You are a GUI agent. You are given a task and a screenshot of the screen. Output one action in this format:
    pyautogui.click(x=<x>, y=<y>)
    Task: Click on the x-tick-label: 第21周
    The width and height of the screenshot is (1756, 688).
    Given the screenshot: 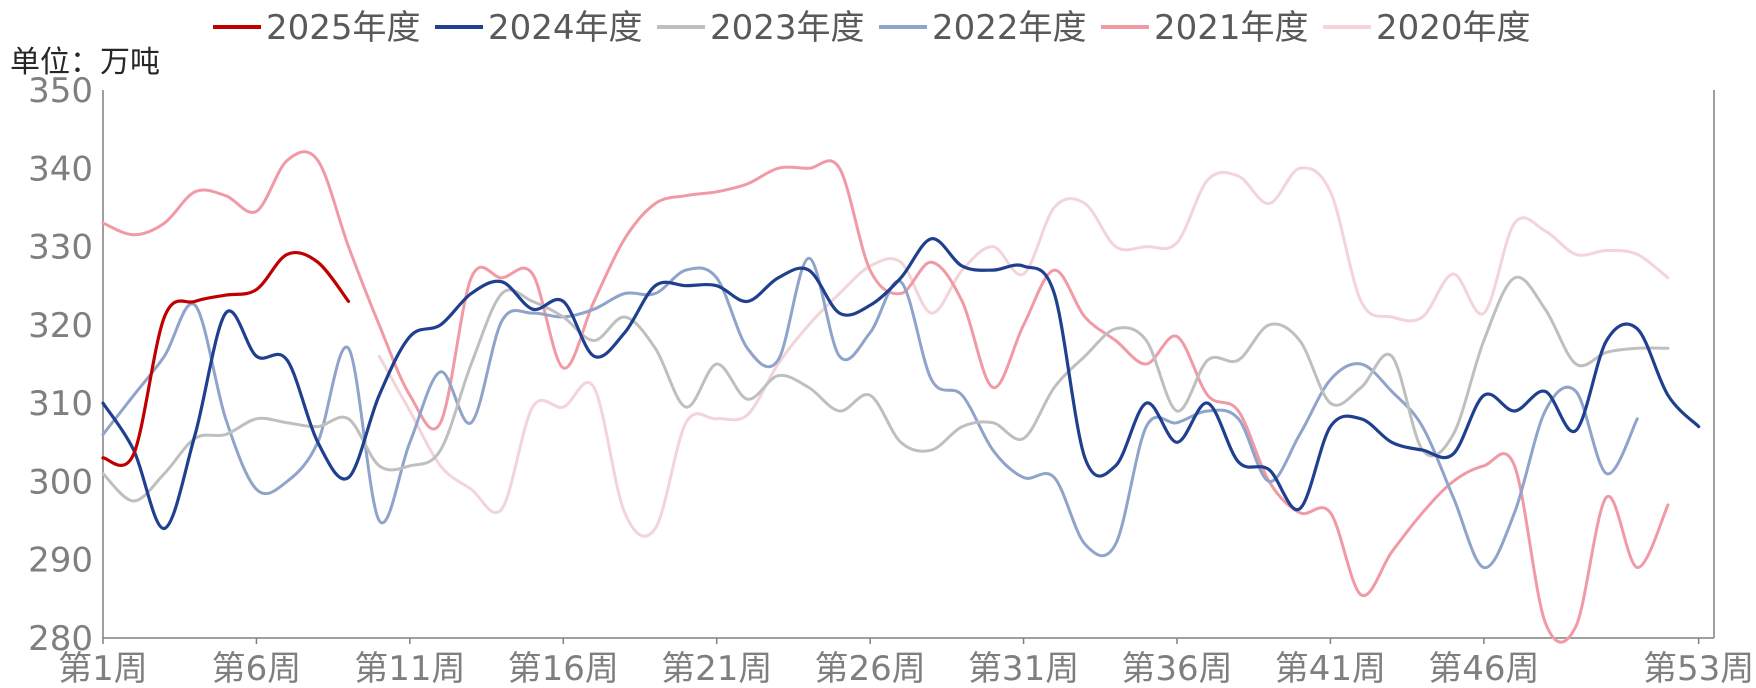 What is the action you would take?
    pyautogui.click(x=716, y=668)
    